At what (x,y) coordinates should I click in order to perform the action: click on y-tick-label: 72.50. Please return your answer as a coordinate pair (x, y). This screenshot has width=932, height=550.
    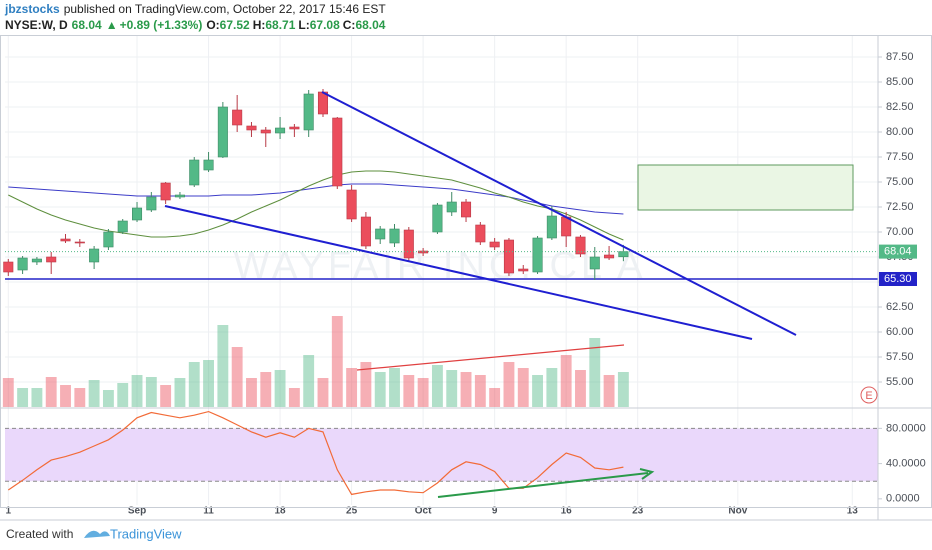
    Looking at the image, I should click on (900, 207).